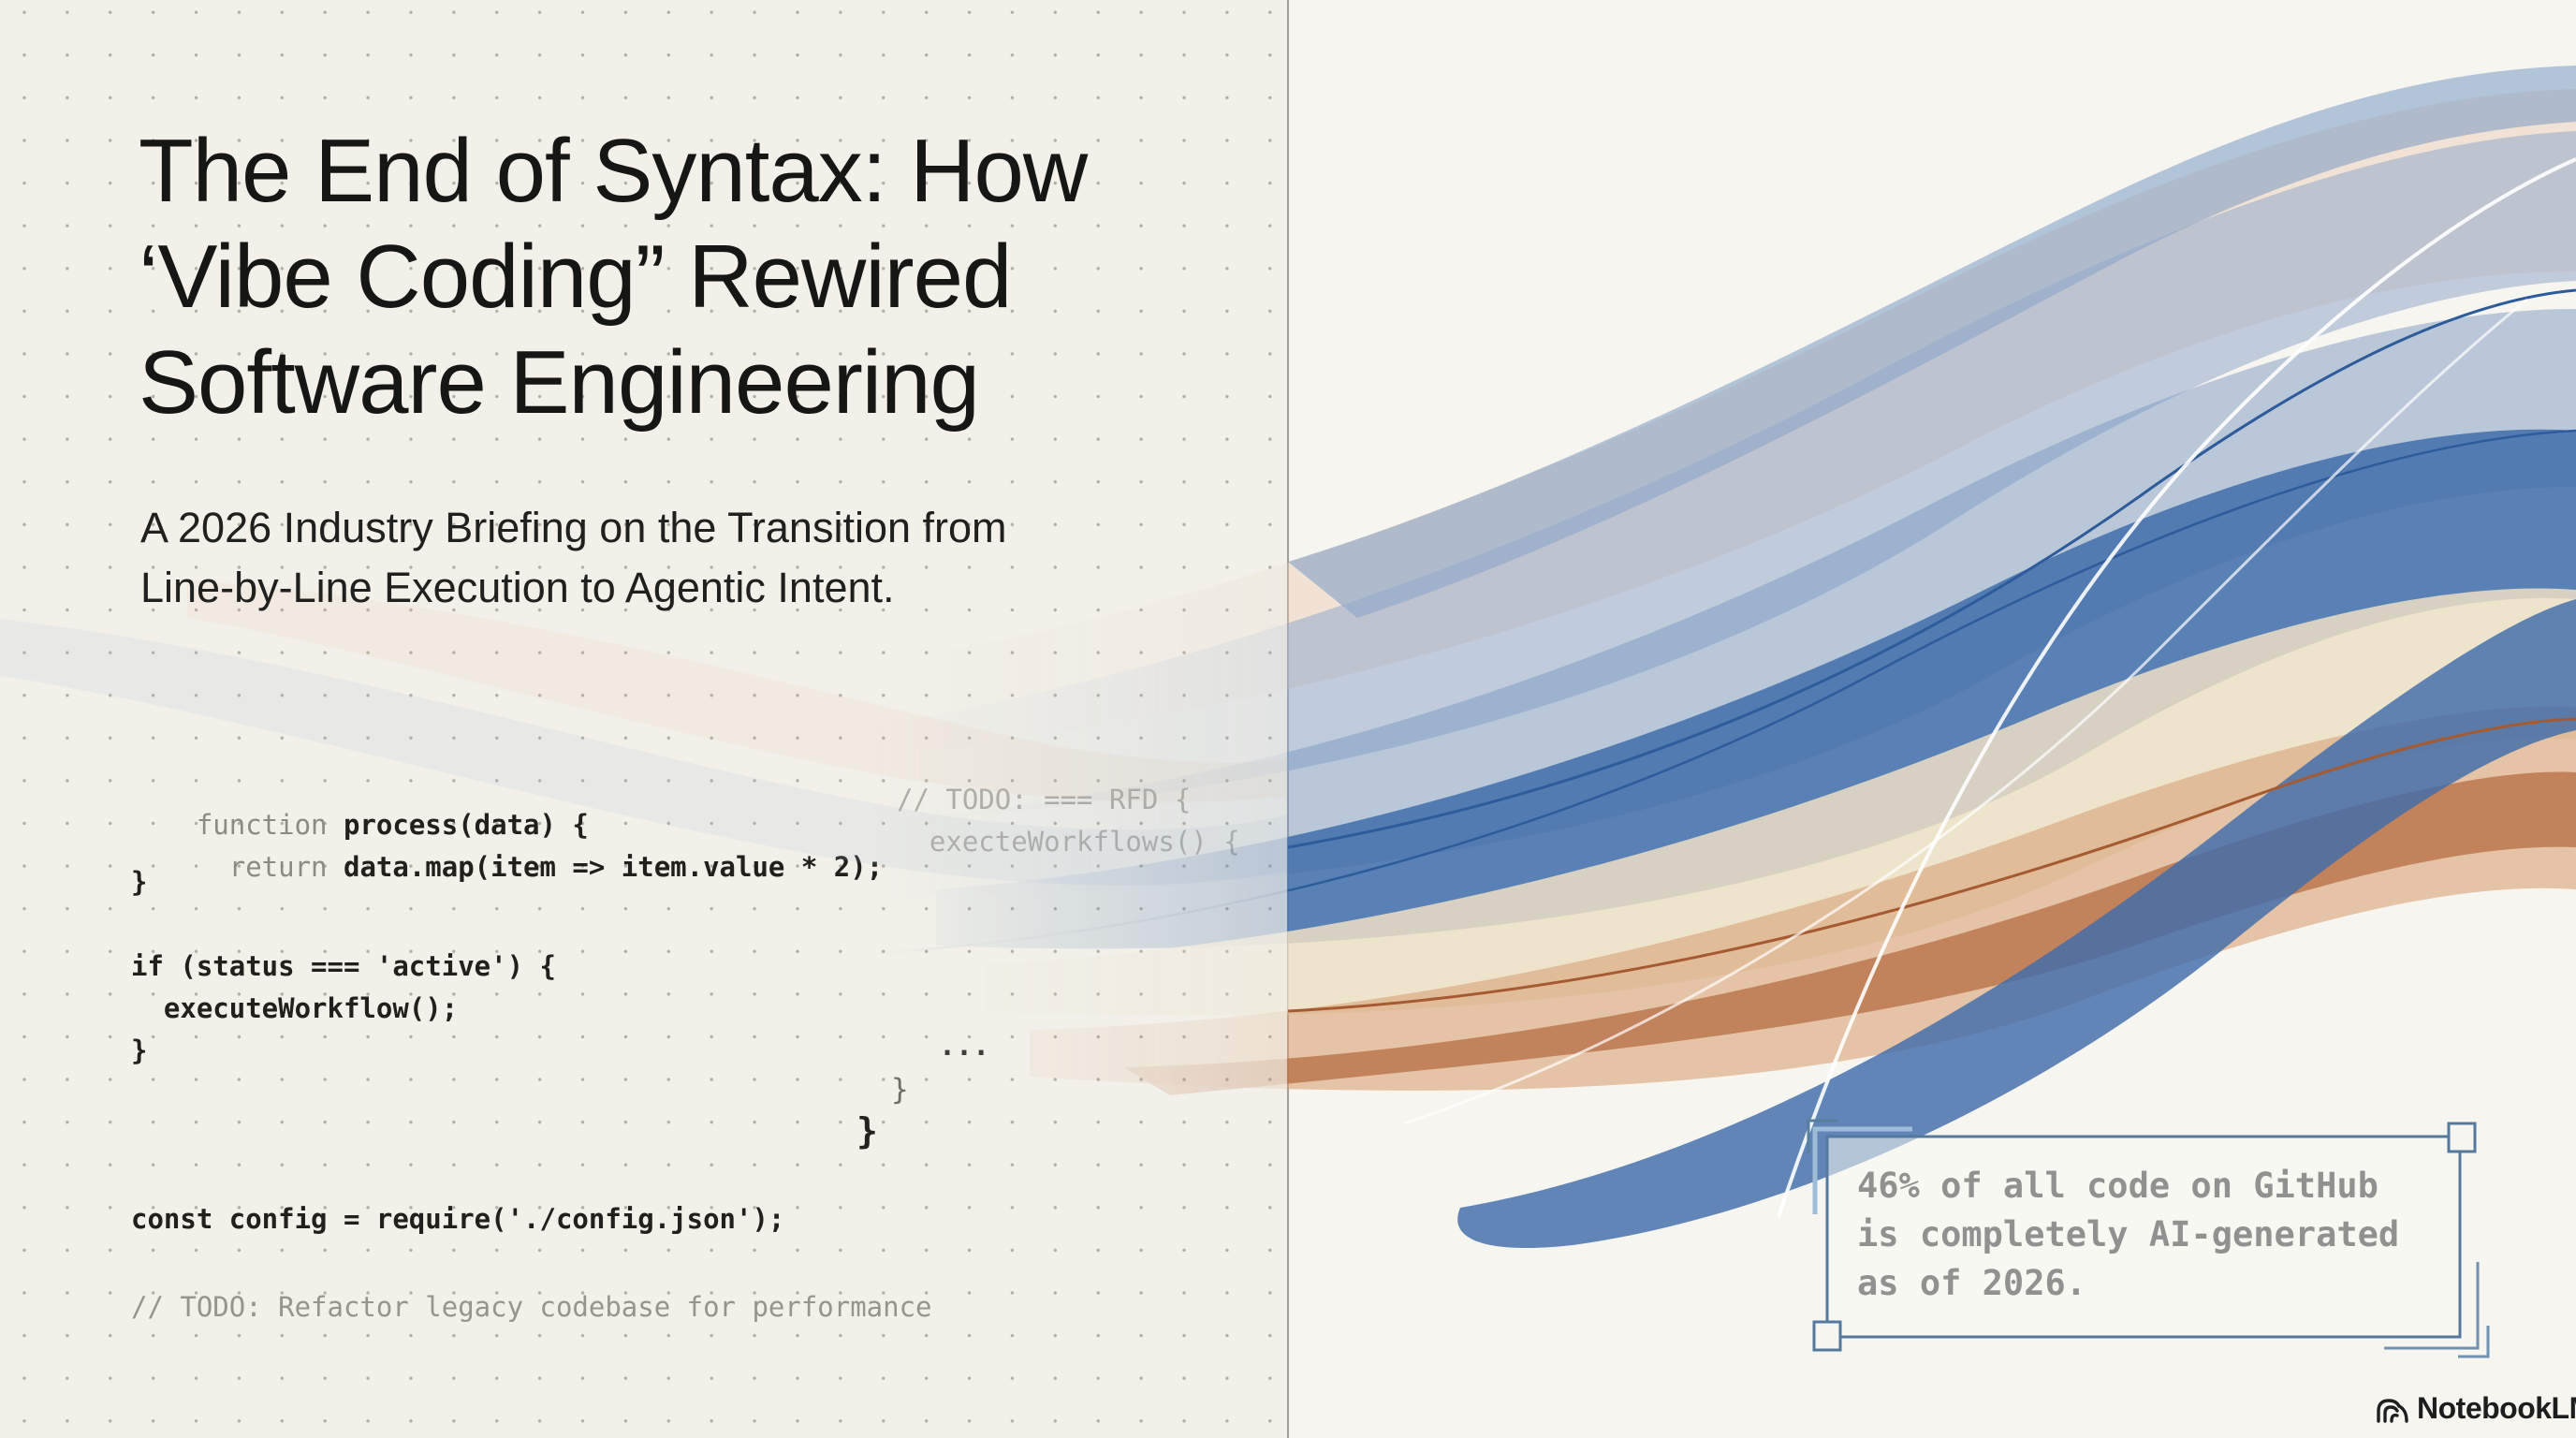  I want to click on callout-corner-handle-tr, so click(2462, 1137).